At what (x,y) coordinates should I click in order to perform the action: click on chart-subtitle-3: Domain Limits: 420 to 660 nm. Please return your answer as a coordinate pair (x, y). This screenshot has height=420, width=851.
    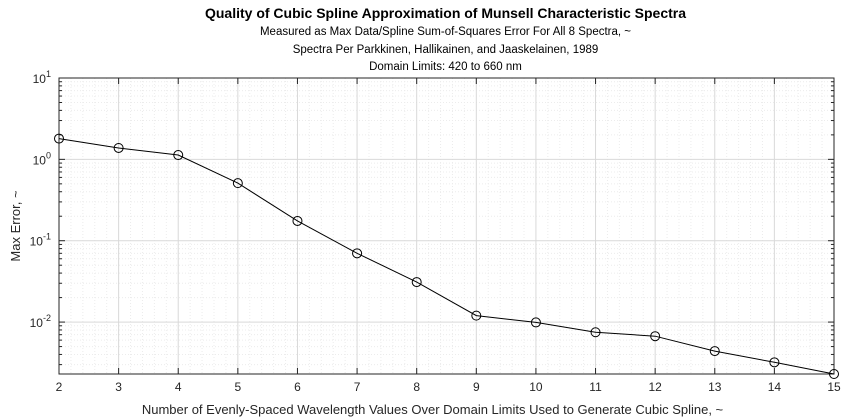
    Looking at the image, I should click on (445, 67).